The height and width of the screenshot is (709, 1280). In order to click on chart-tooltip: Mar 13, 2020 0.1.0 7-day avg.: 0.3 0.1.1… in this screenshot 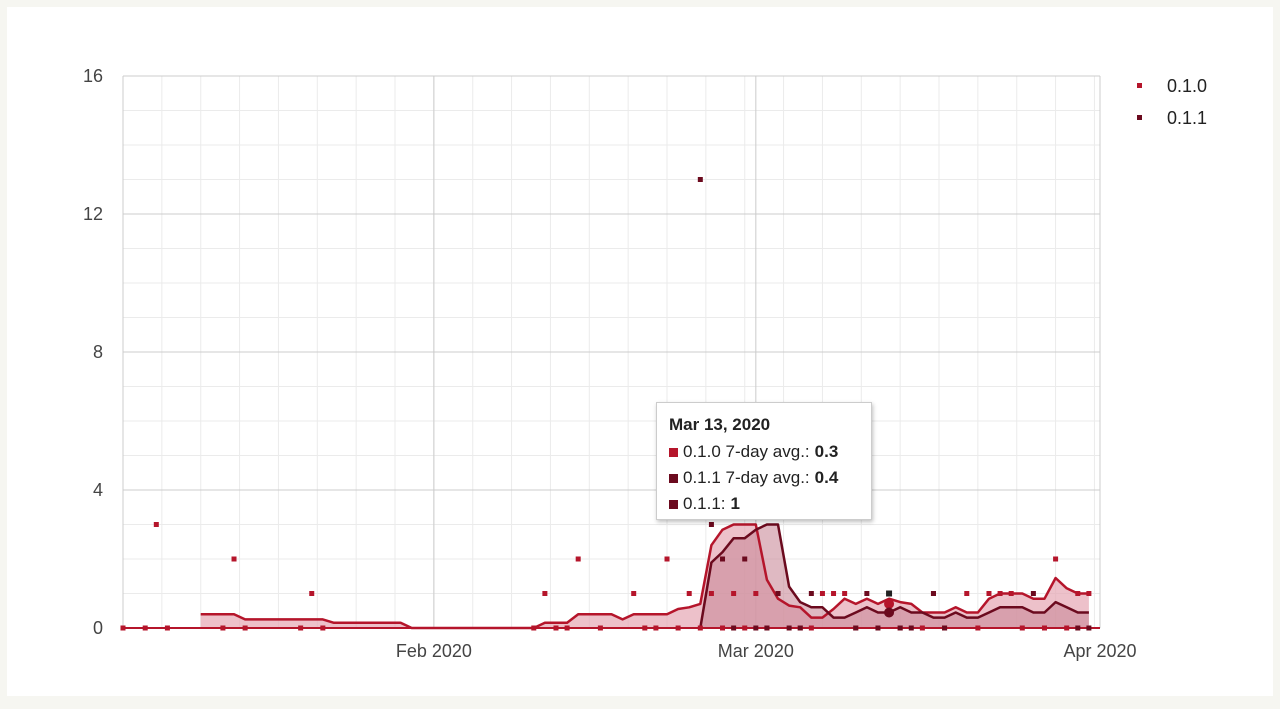, I will do `click(764, 461)`.